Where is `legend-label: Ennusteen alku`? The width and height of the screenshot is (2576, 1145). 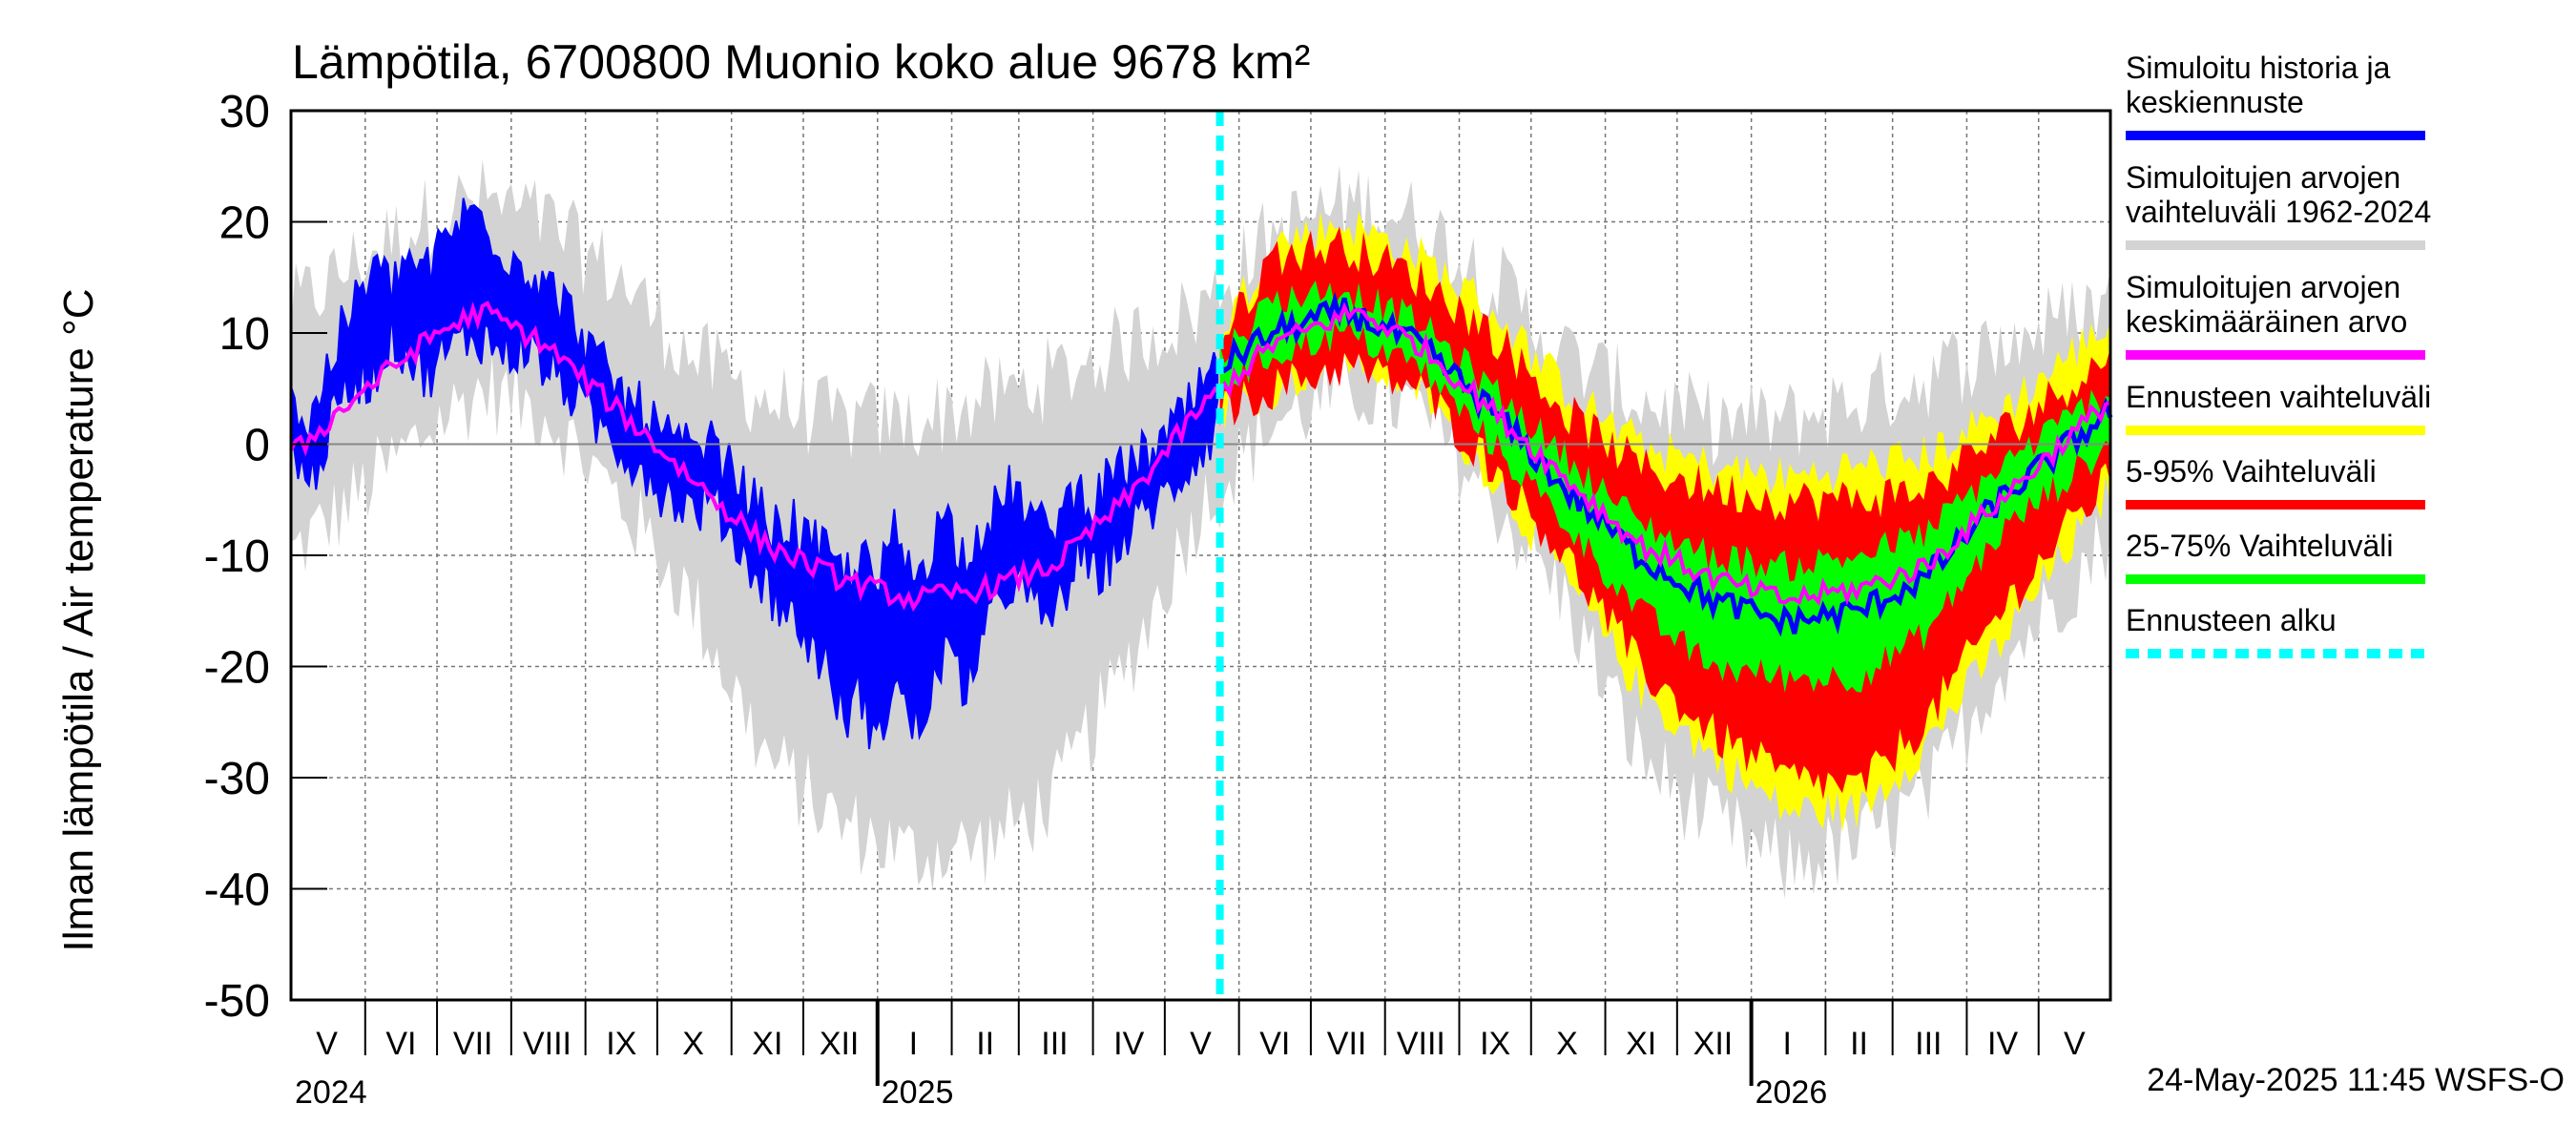 legend-label: Ennusteen alku is located at coordinates (2231, 620).